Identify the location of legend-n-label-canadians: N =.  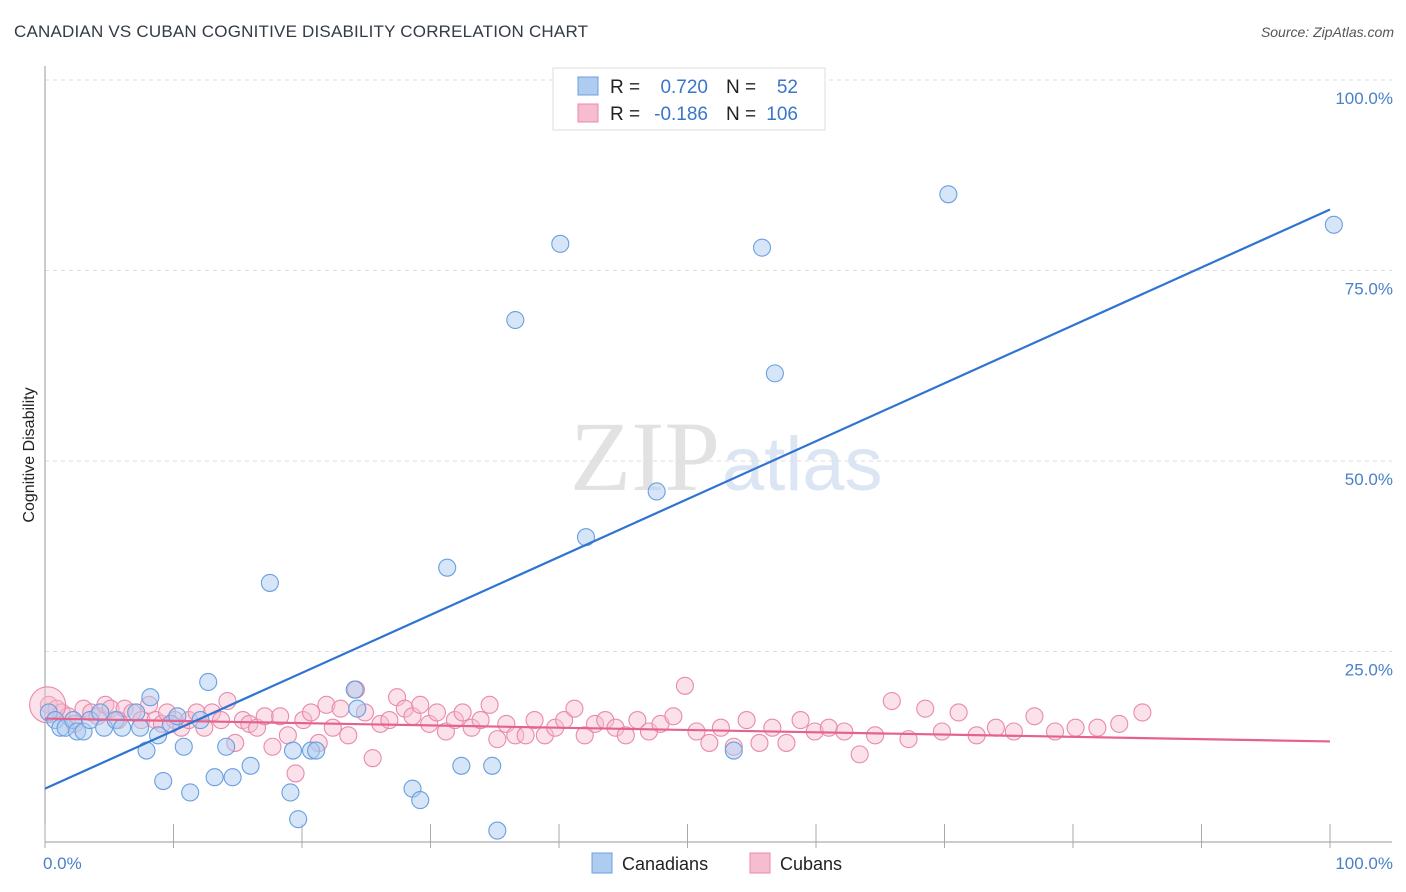
(741, 87).